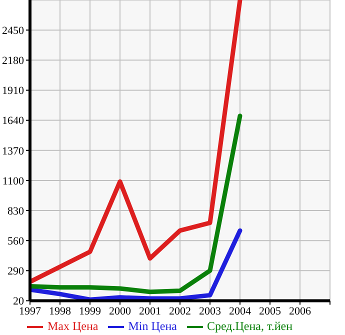  Describe the element at coordinates (13, 91) in the screenshot. I see `y-tick-label: 1910` at that location.